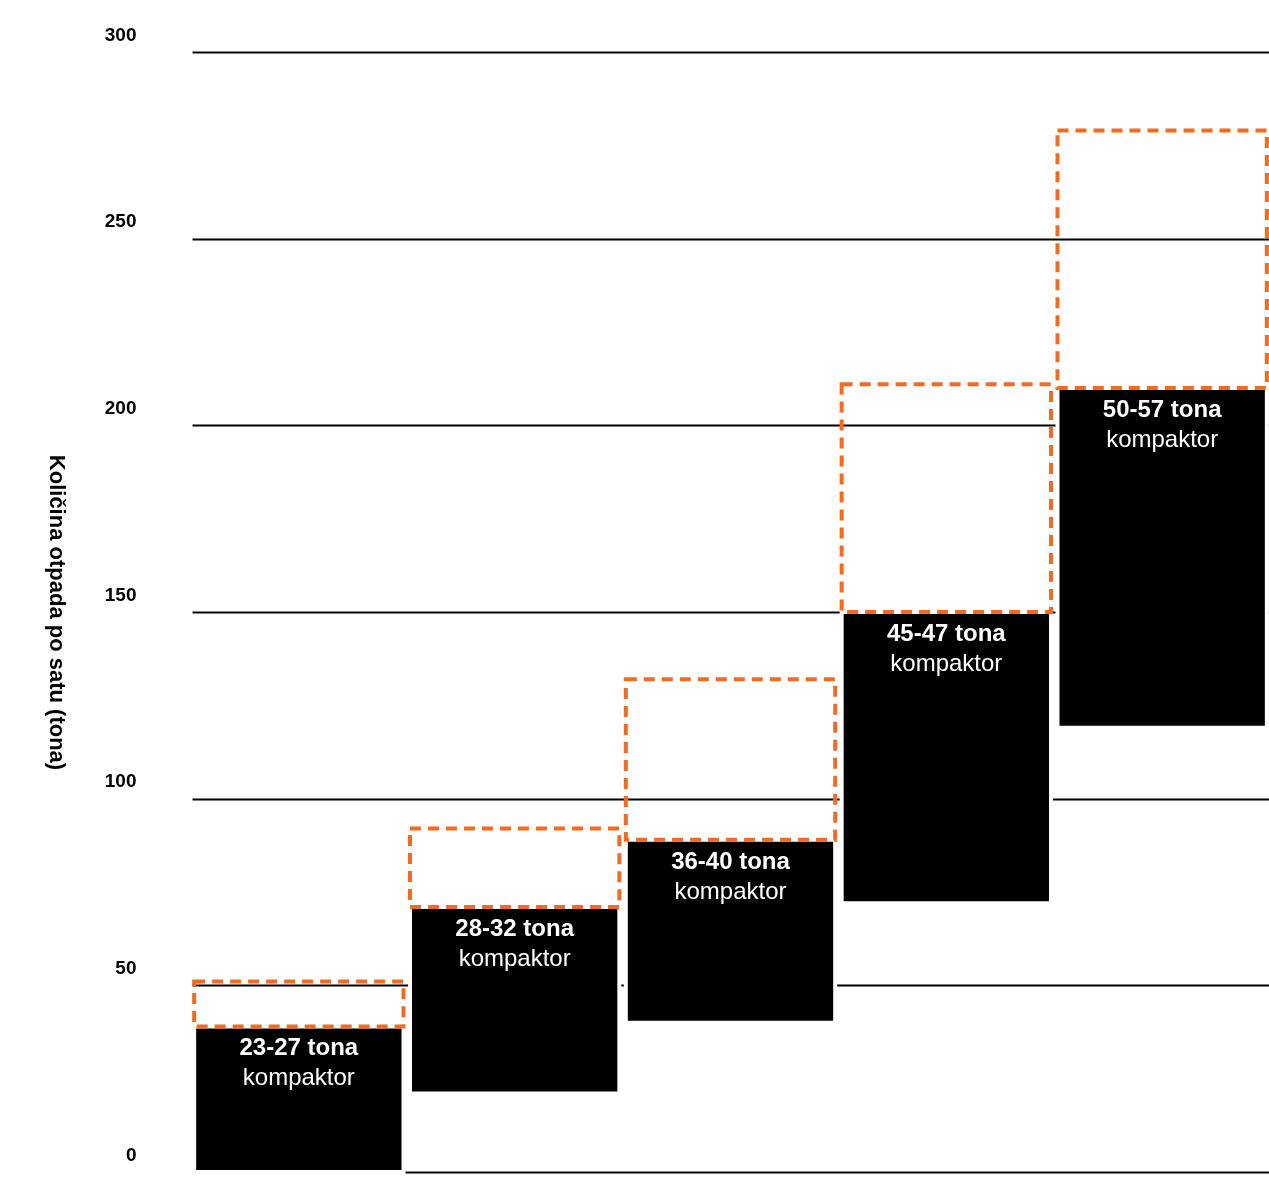 The image size is (1269, 1178). I want to click on y-tick-label: 50, so click(126, 967).